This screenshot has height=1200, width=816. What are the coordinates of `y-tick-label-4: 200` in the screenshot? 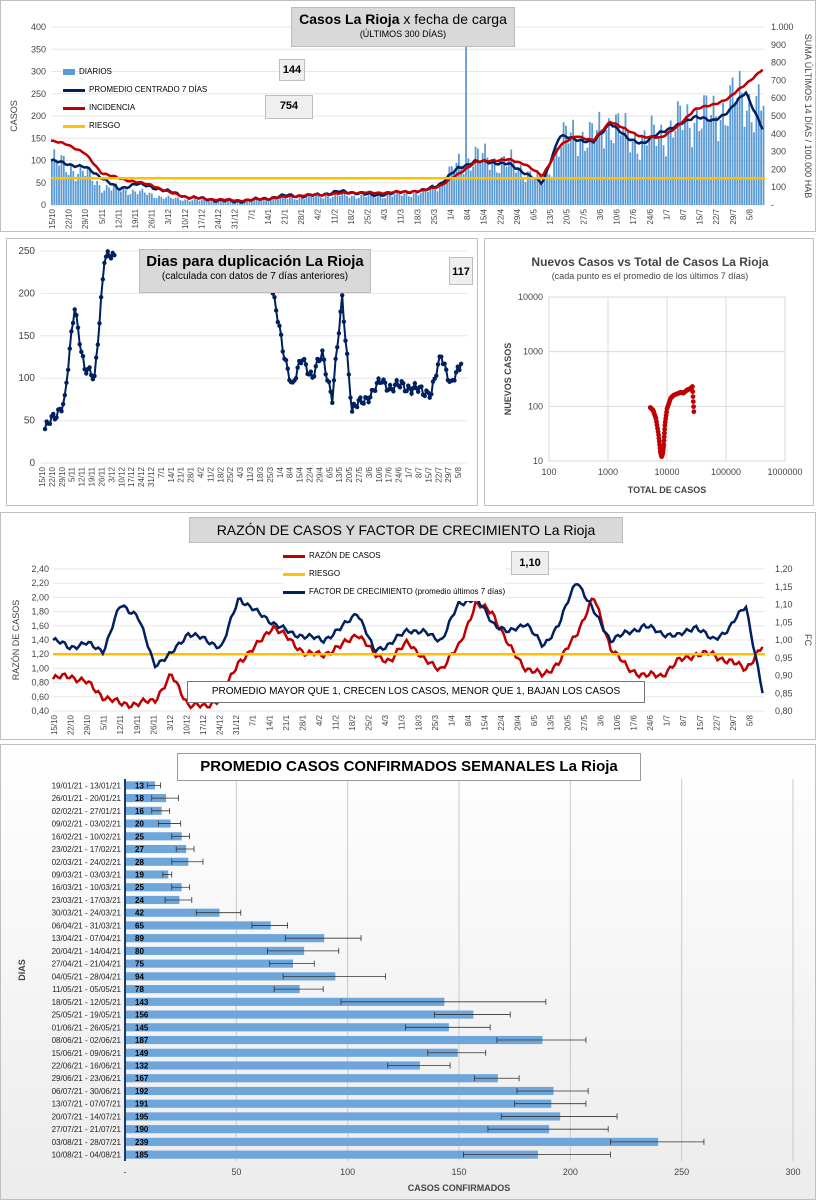 It's located at (38, 116).